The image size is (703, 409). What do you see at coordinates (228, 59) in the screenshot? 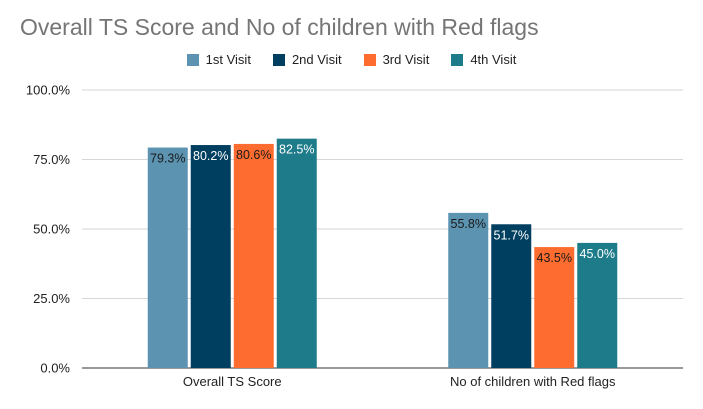
I see `legend-label: 1st Visit` at bounding box center [228, 59].